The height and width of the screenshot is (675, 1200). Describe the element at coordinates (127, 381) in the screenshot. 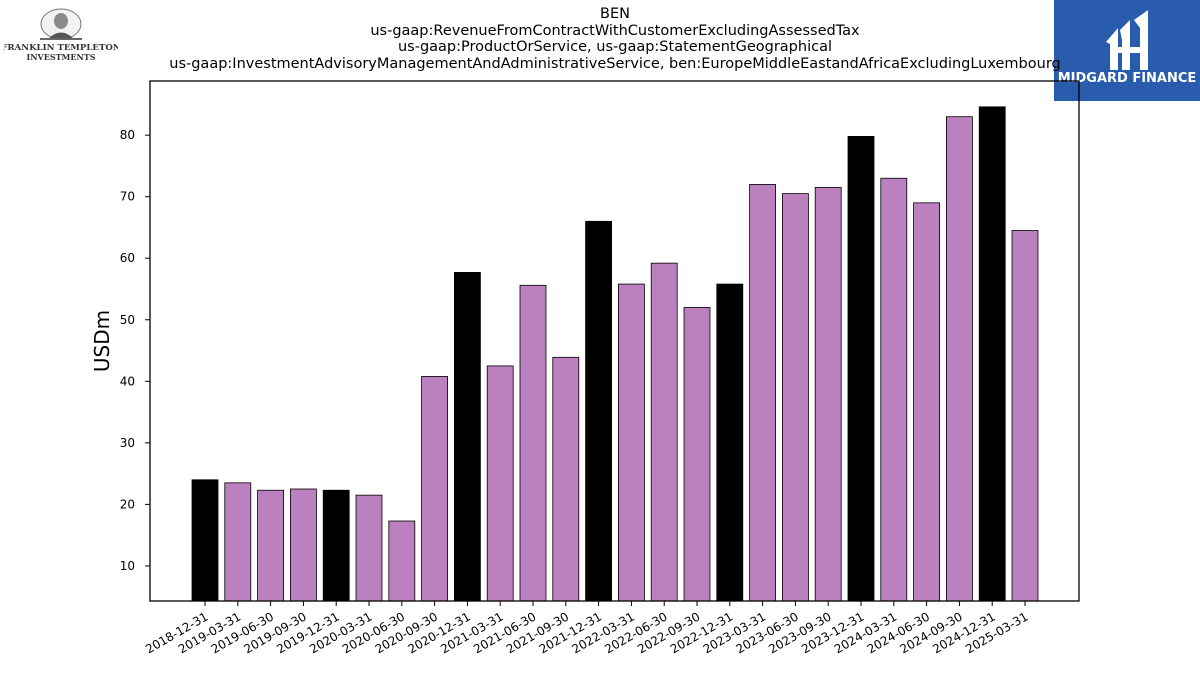

I see `y-tick-label: 40` at that location.